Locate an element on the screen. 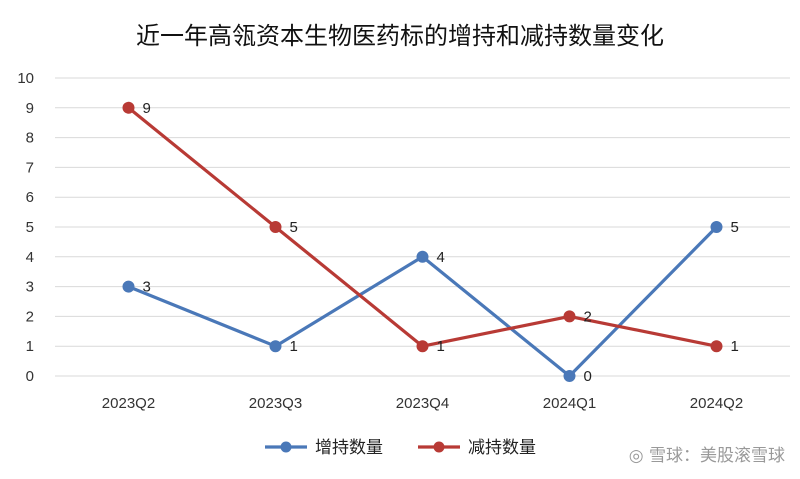 Image resolution: width=800 pixels, height=479 pixels. y-tick-label: 8 is located at coordinates (30, 138).